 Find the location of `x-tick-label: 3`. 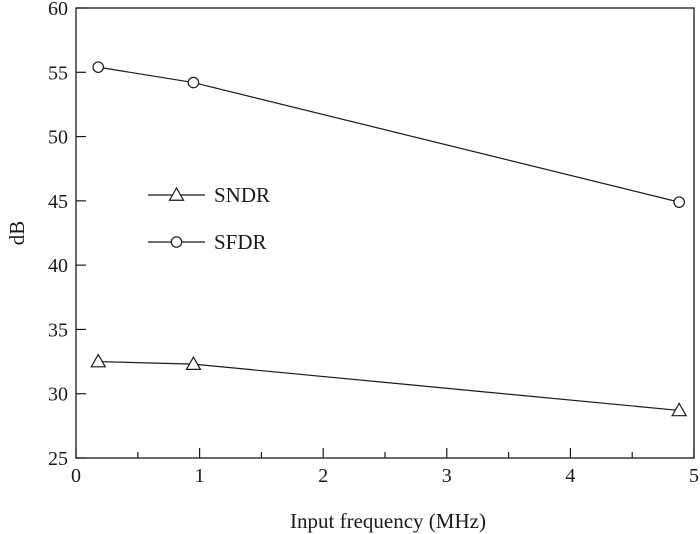

x-tick-label: 3 is located at coordinates (447, 476).